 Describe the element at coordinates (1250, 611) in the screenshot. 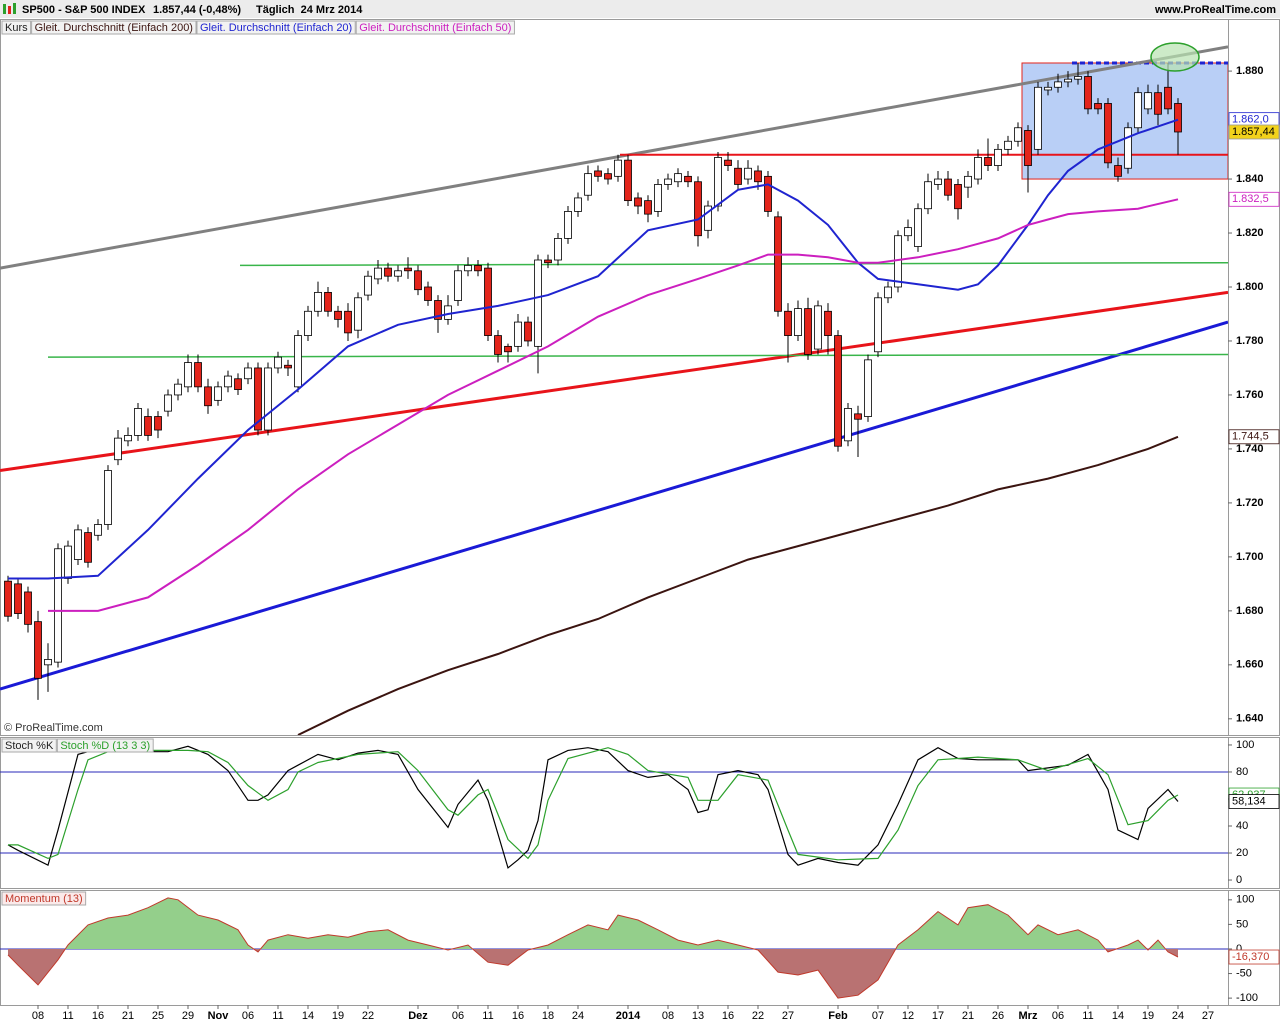

I see `y-tick-label: 1.680` at that location.